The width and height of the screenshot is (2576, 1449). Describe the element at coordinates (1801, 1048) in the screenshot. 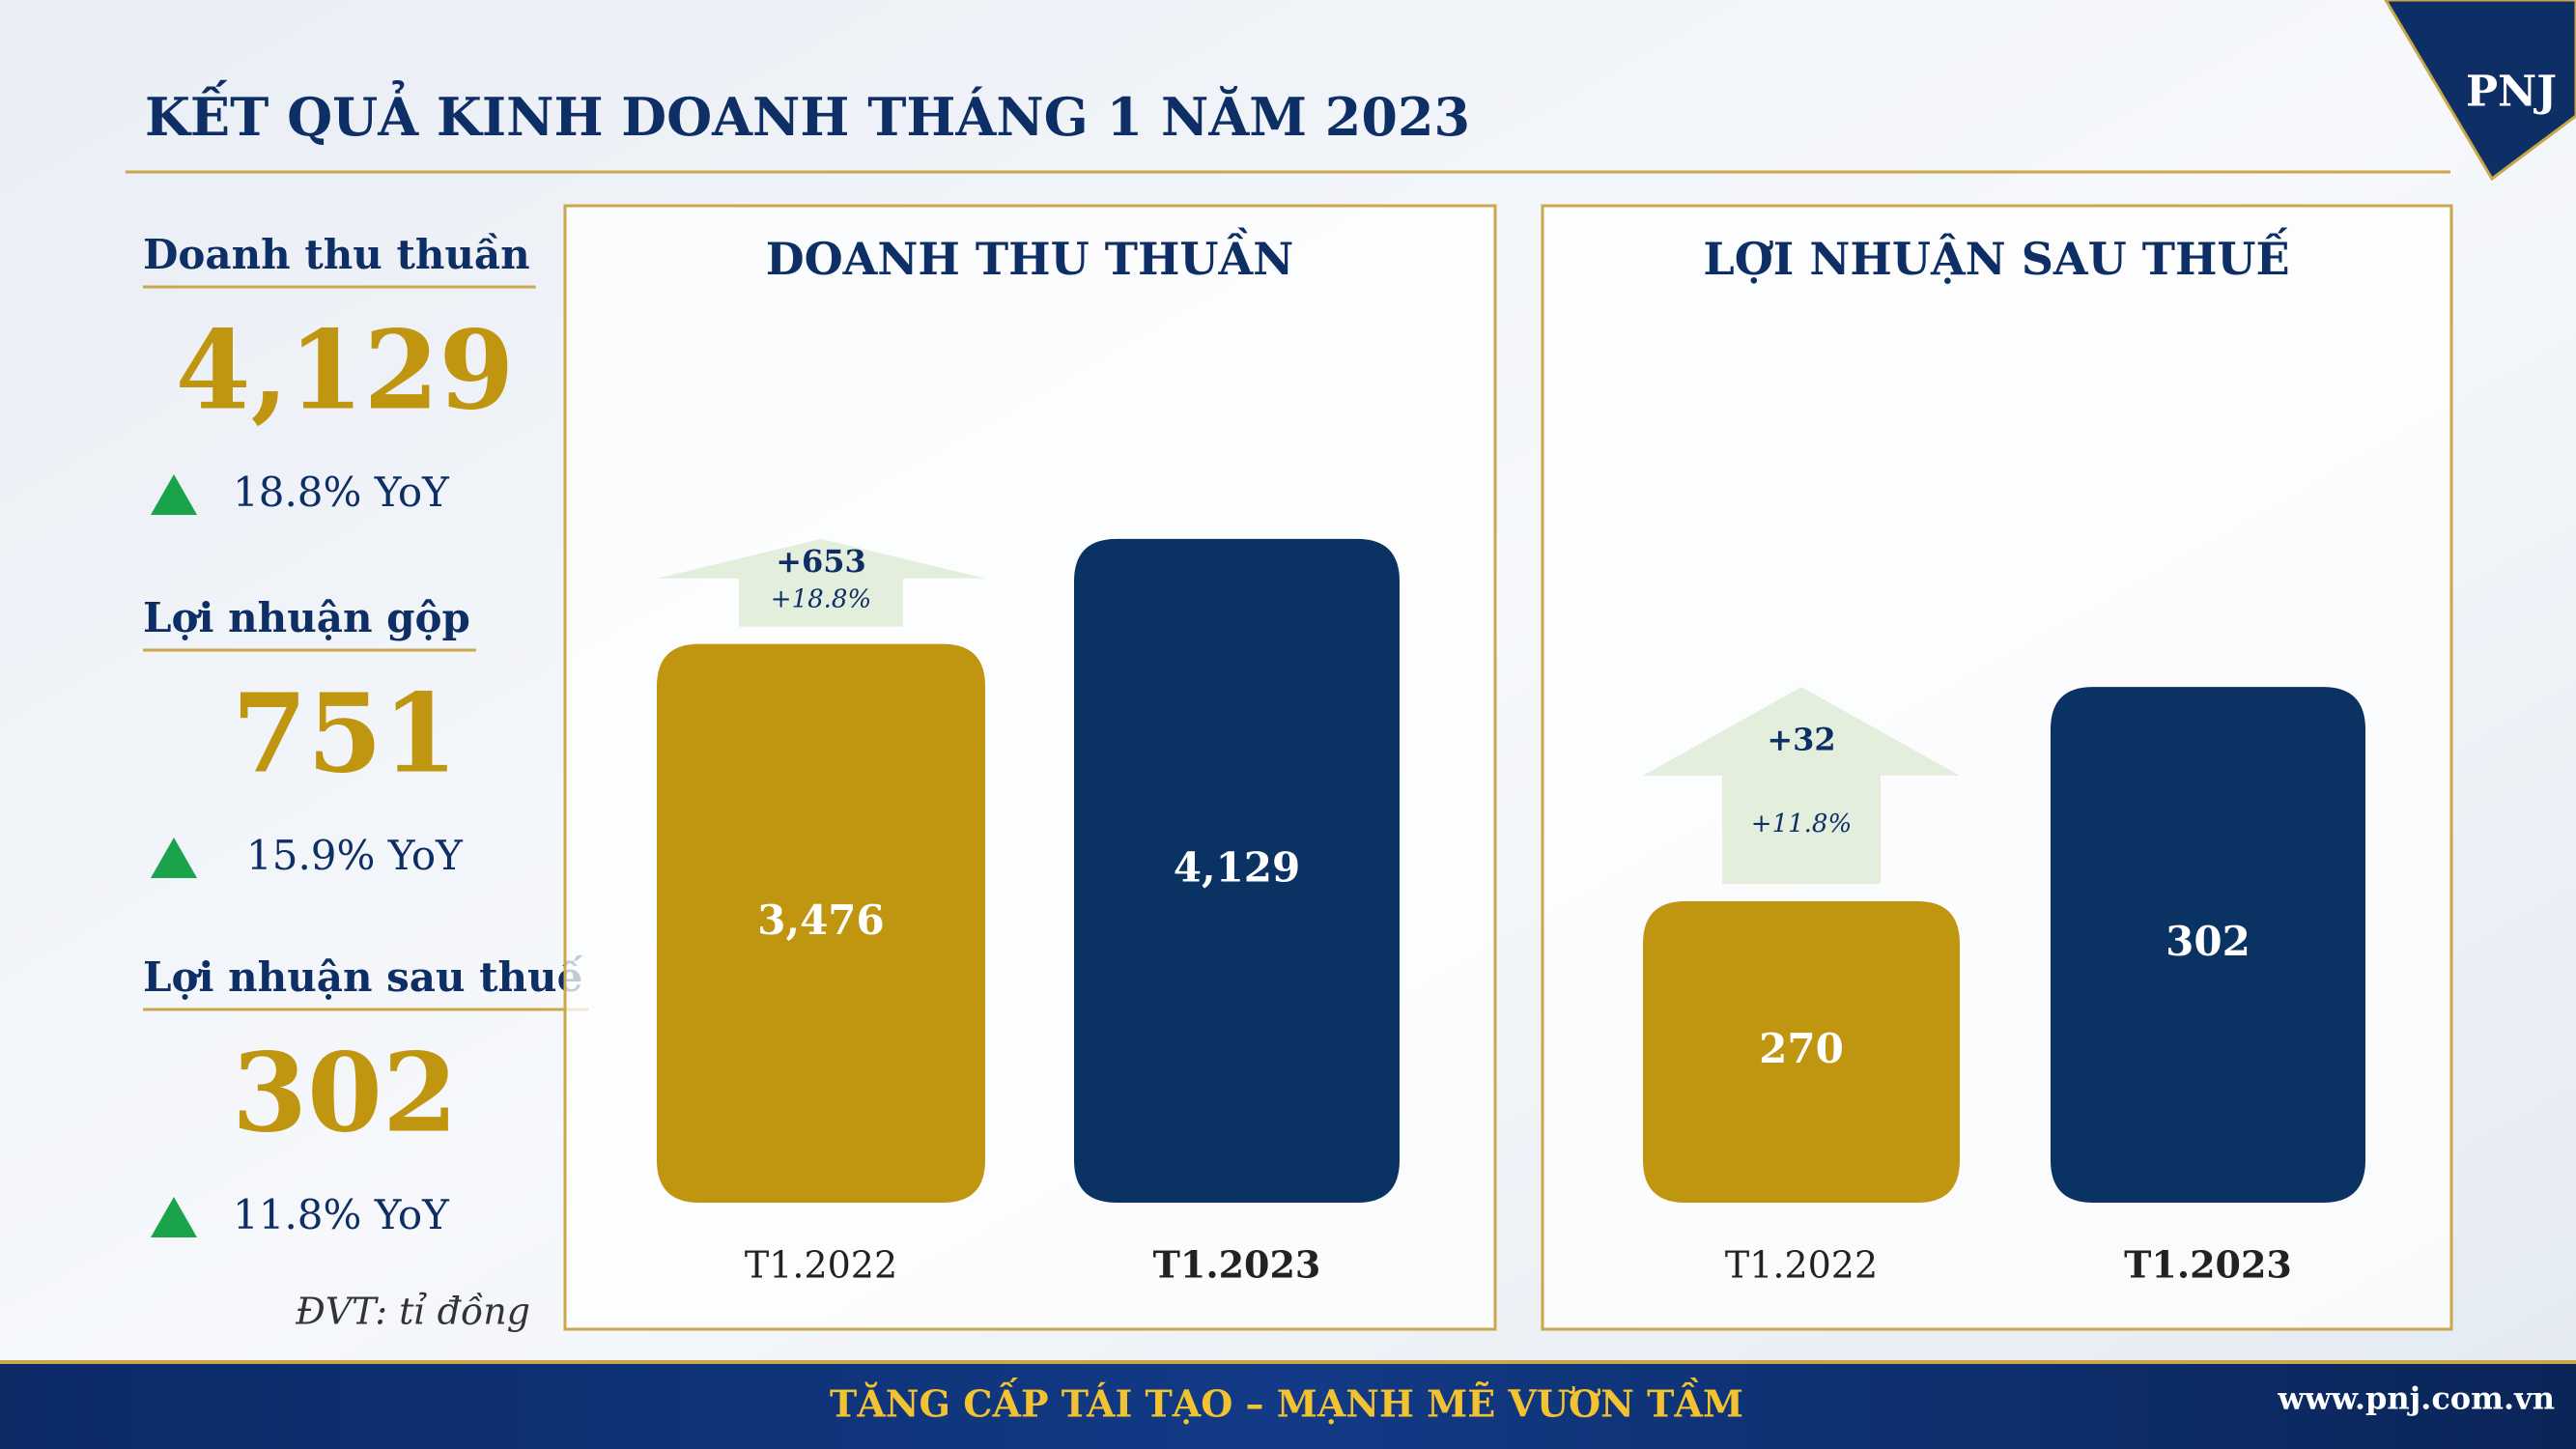

I see `value-label: 270` at that location.